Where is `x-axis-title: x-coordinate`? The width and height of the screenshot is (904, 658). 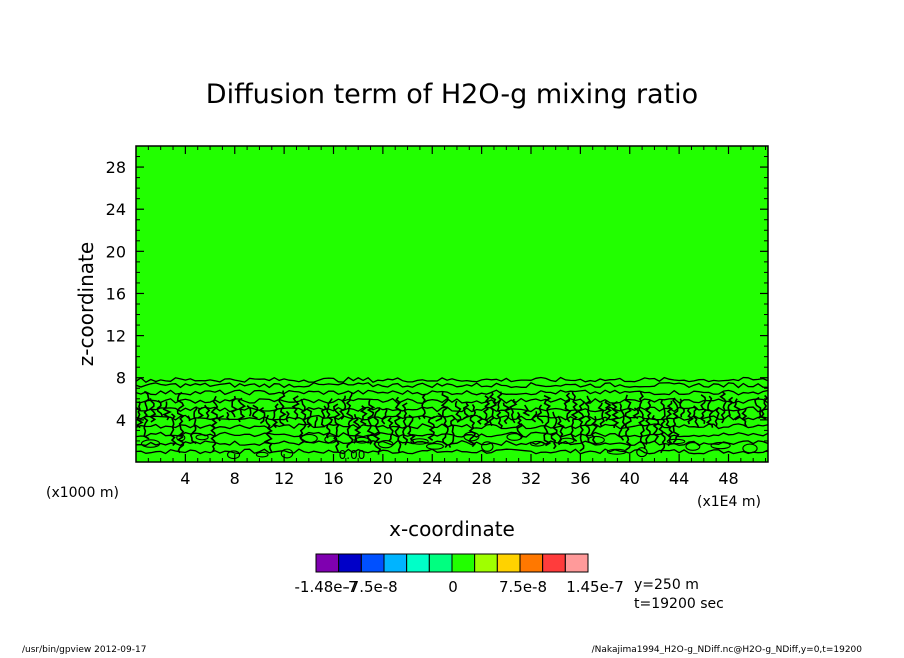
x-axis-title: x-coordinate is located at coordinates (452, 529).